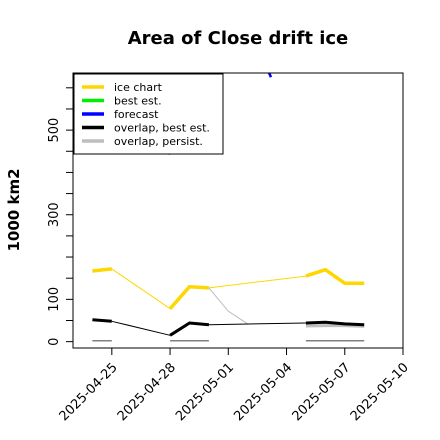 This screenshot has width=440, height=440. What do you see at coordinates (263, 392) in the screenshot?
I see `x-tick-label-2025-05-04: 2025-05-04` at bounding box center [263, 392].